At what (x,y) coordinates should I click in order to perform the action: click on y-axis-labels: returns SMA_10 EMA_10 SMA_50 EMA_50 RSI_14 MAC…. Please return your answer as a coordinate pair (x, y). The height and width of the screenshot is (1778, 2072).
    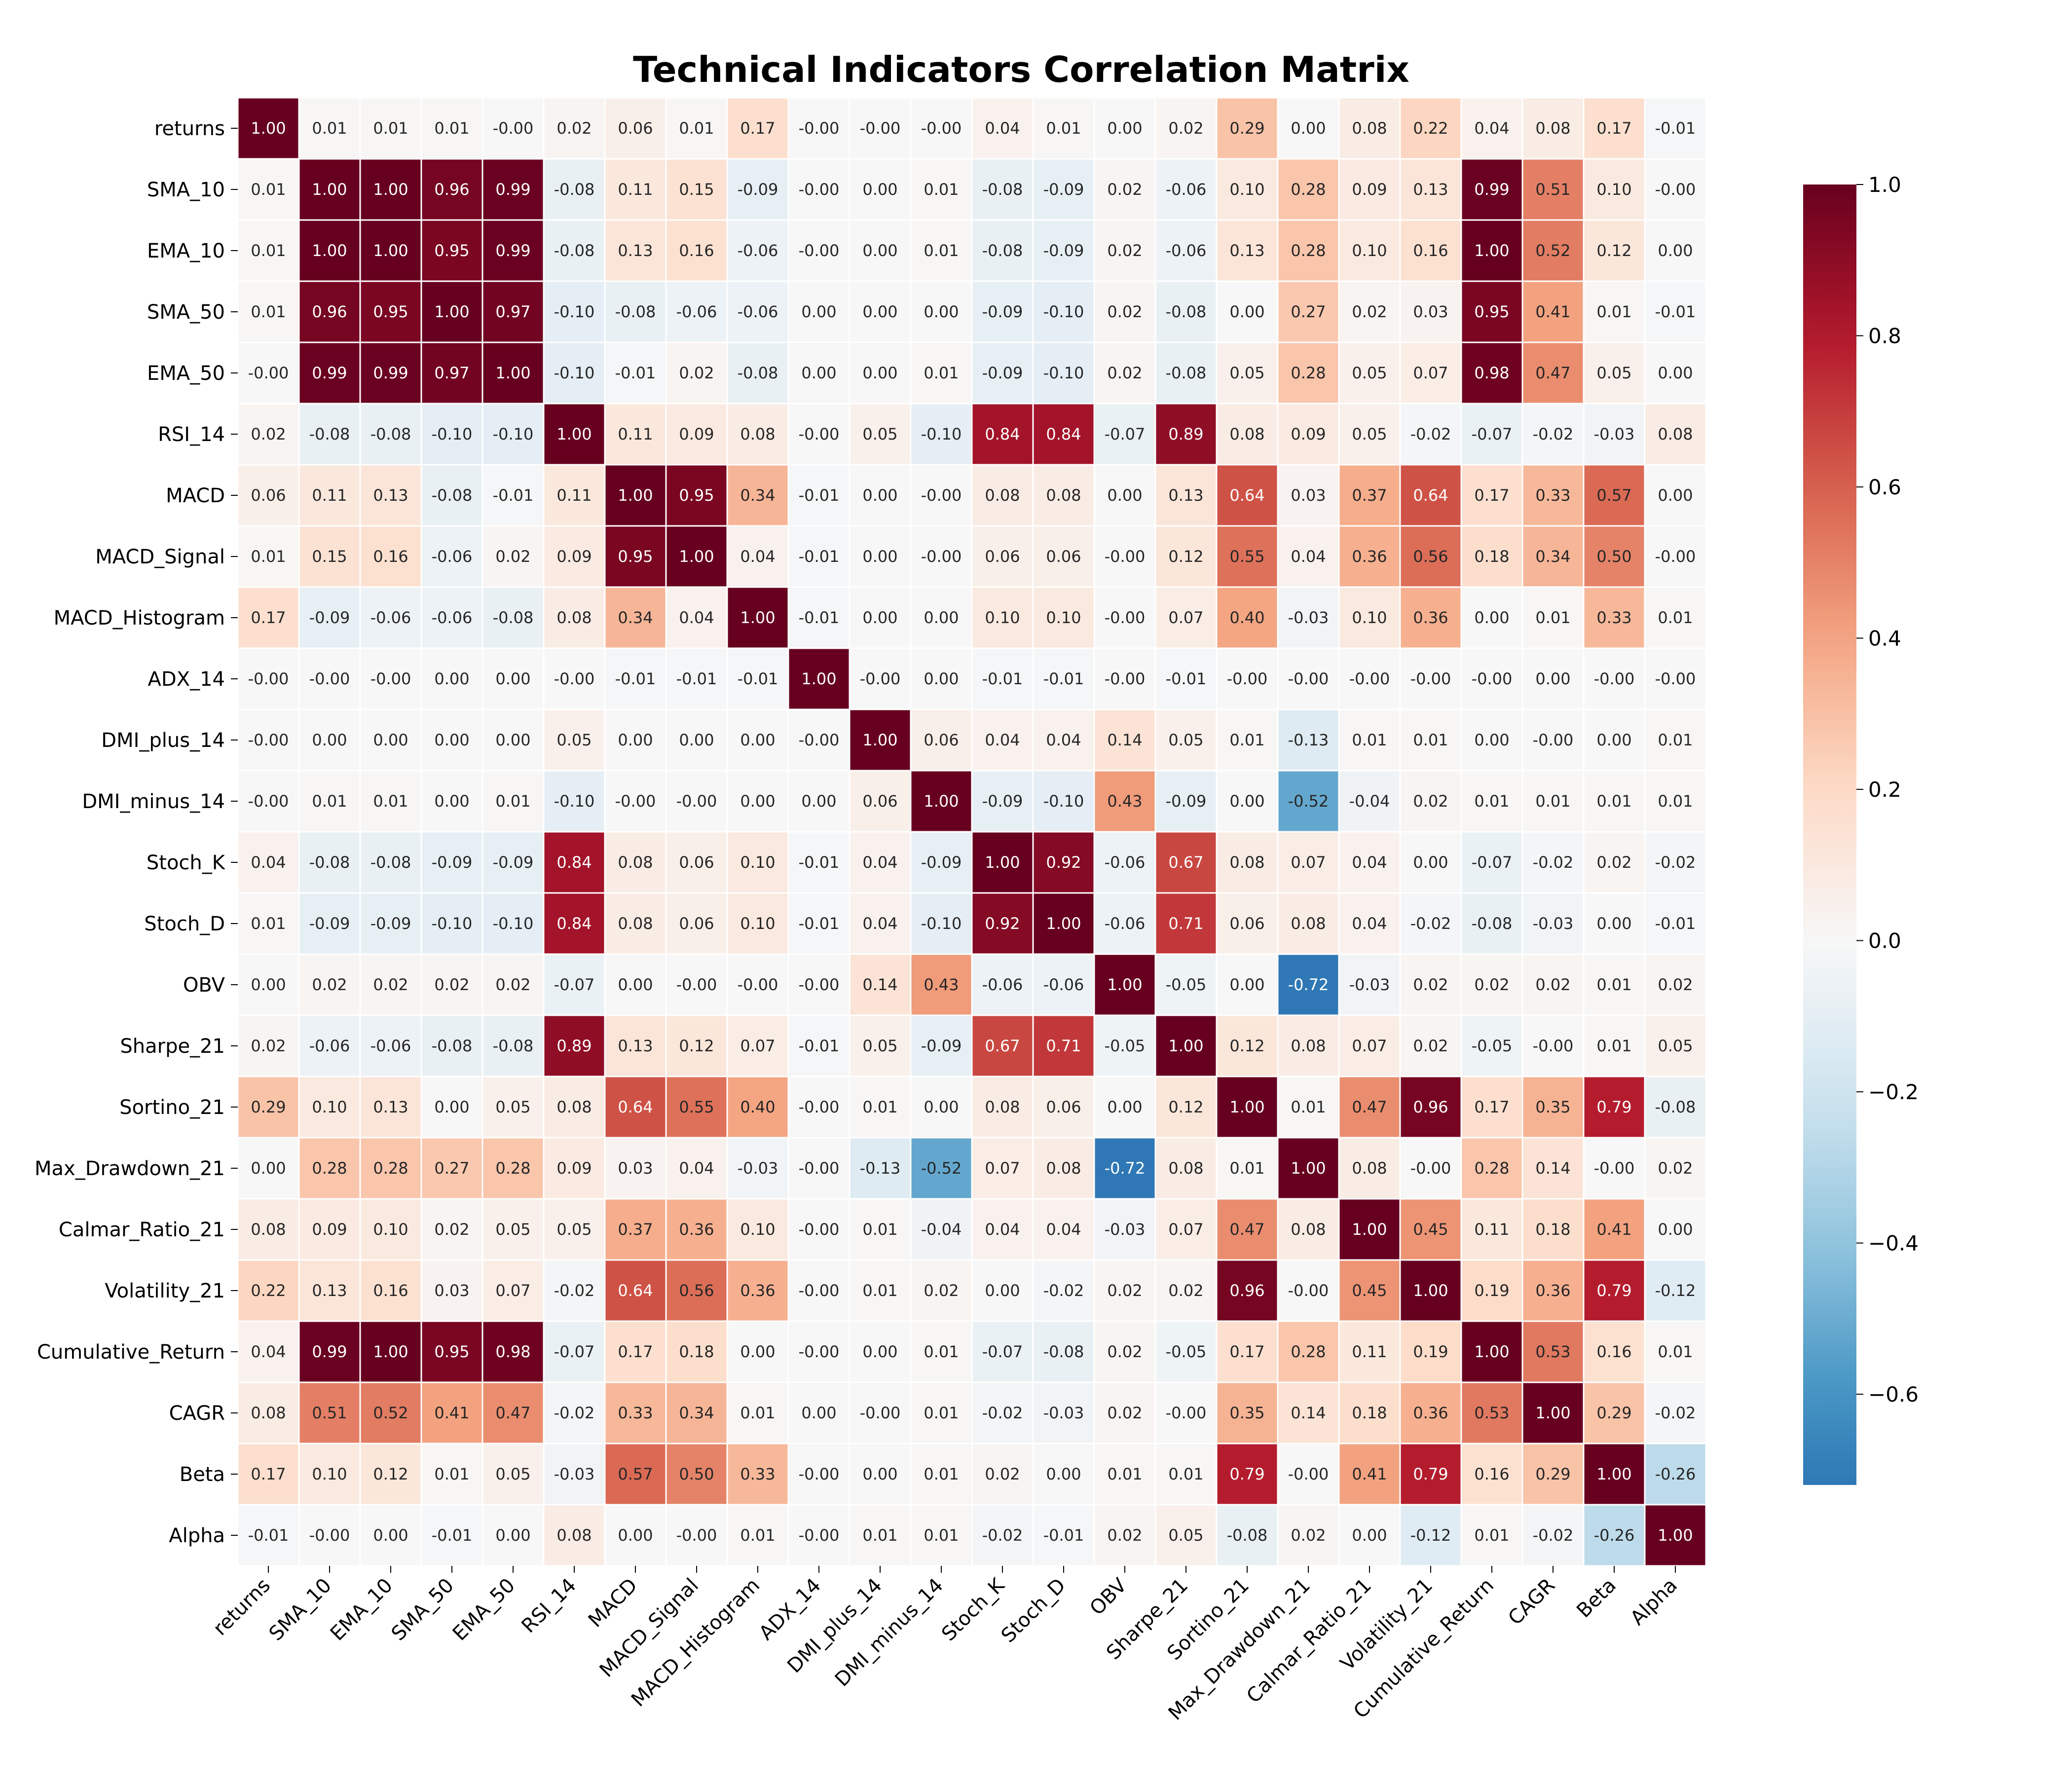
    Looking at the image, I should click on (137, 832).